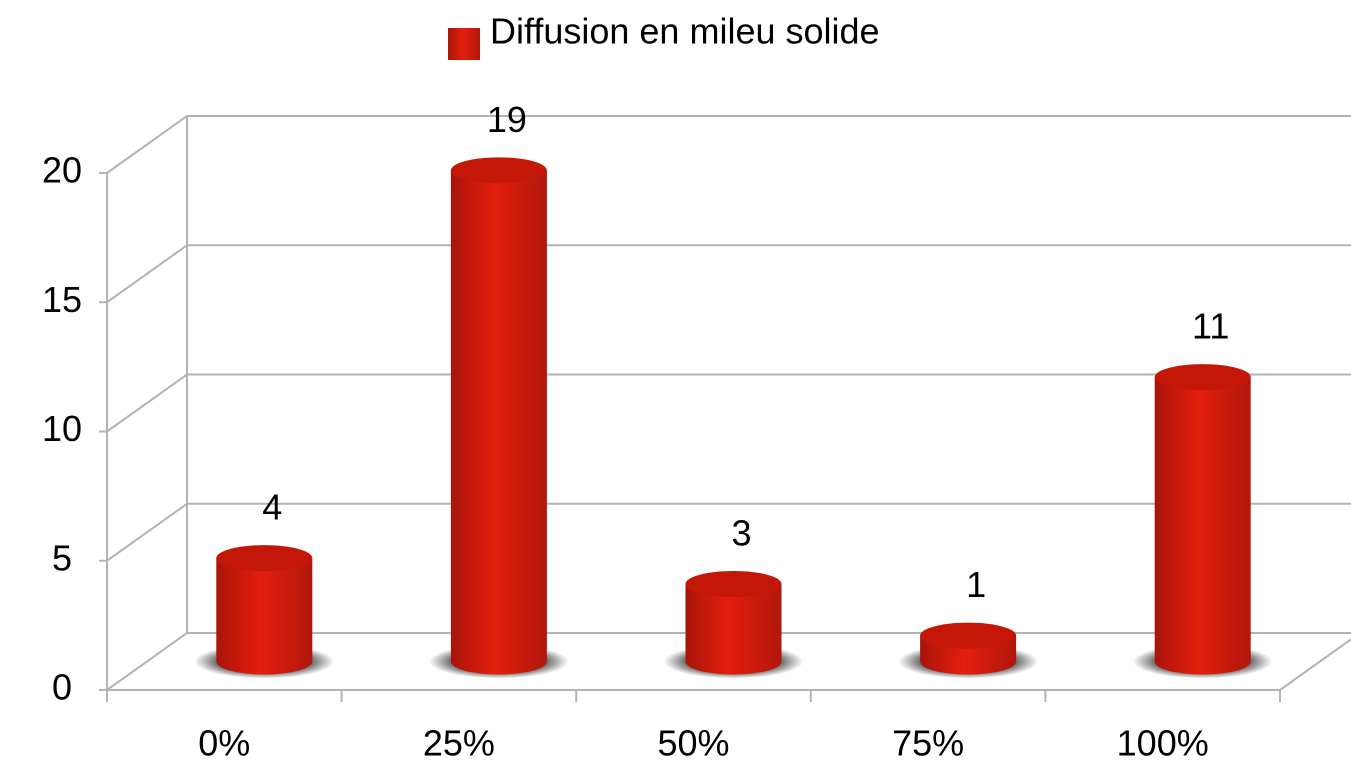 The image size is (1351, 776). Describe the element at coordinates (685, 31) in the screenshot. I see `legend-label: Diffusion en mileu solide` at that location.